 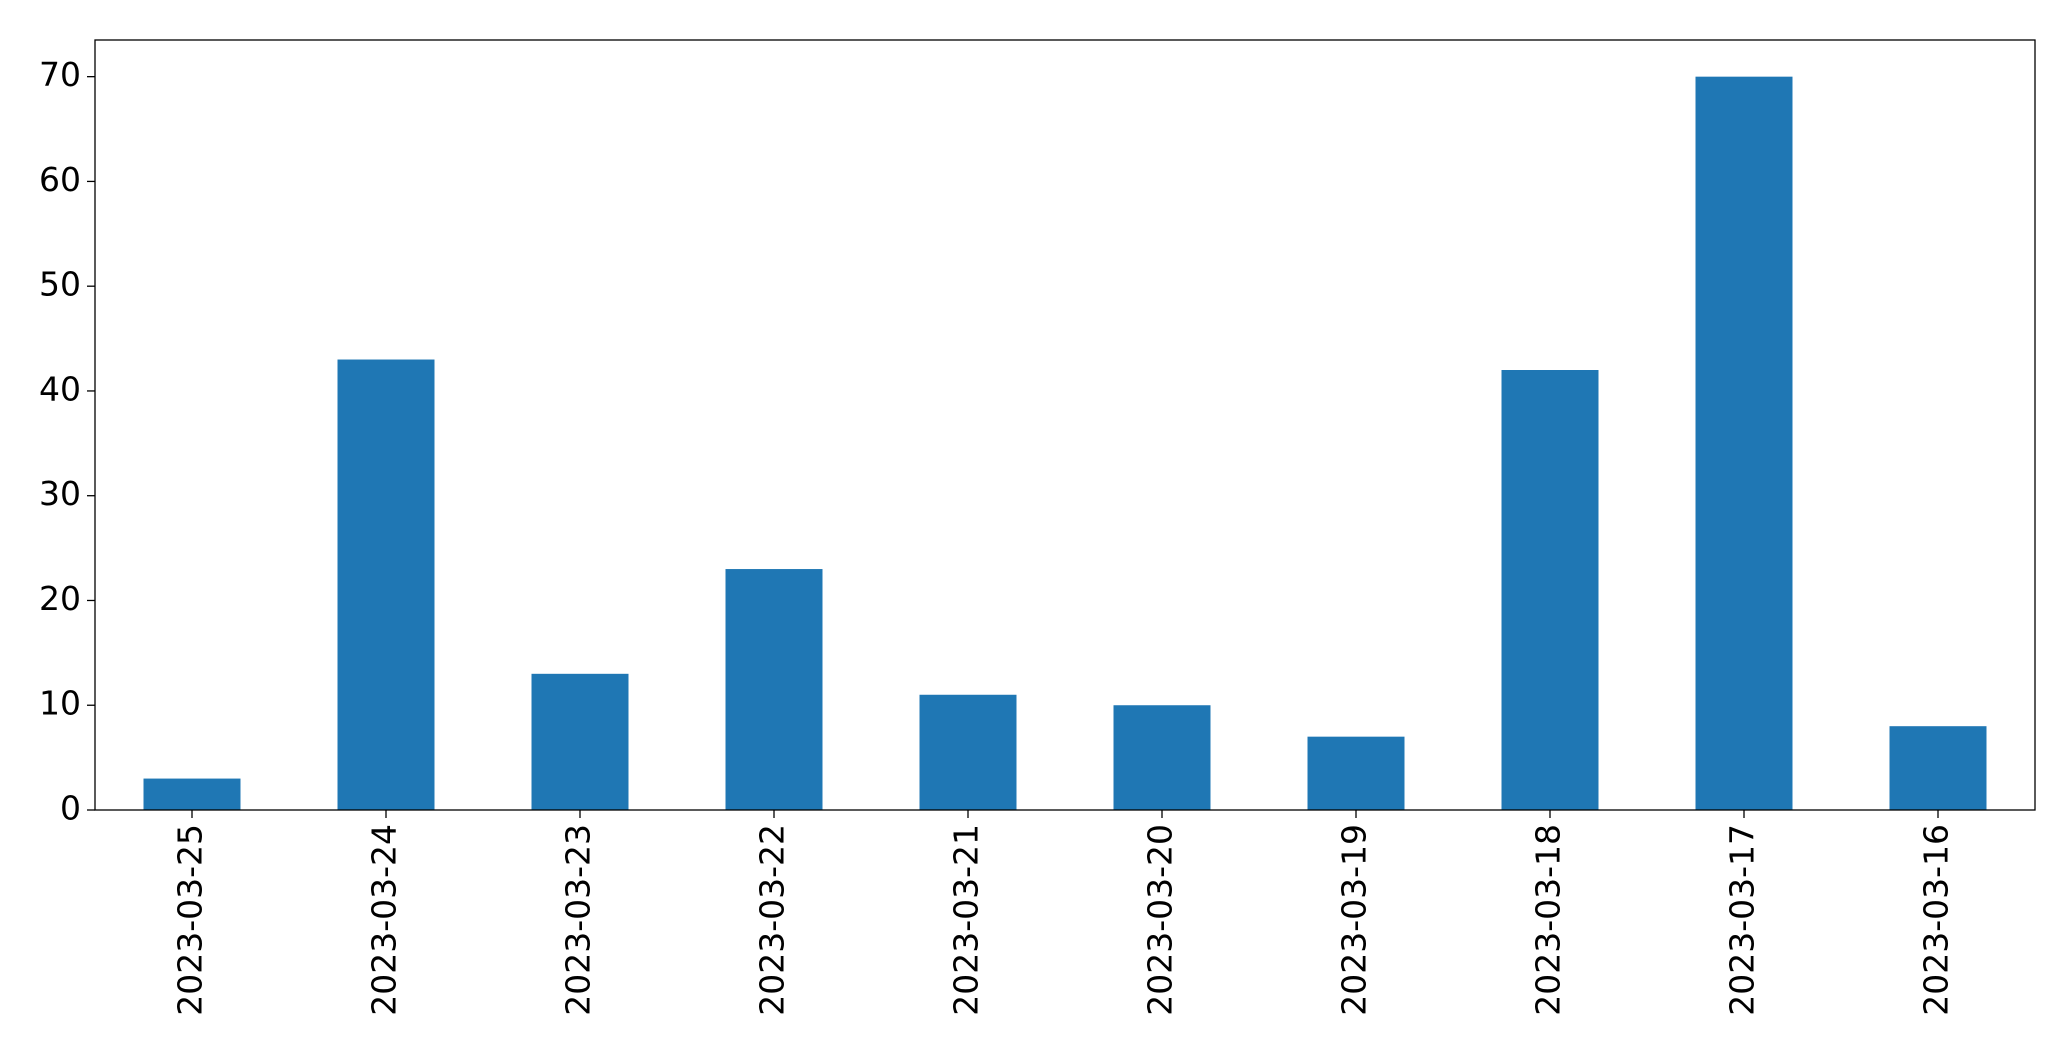 I want to click on x-tick-label: 2023-03-18, so click(x=1548, y=920).